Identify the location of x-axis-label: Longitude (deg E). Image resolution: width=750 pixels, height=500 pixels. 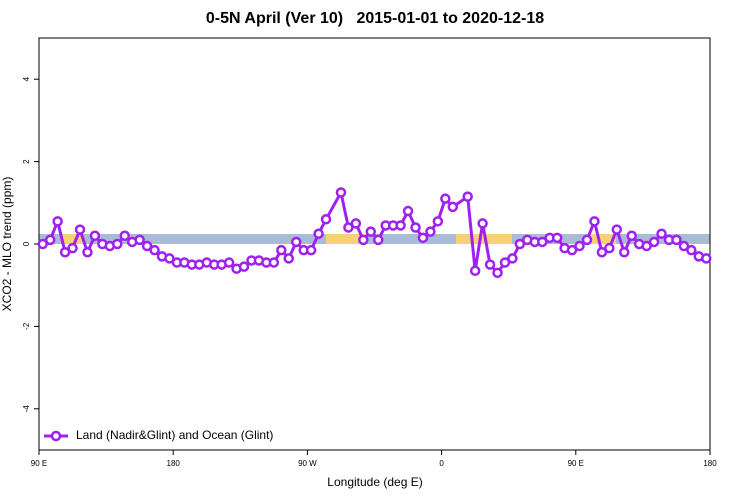
(374, 482).